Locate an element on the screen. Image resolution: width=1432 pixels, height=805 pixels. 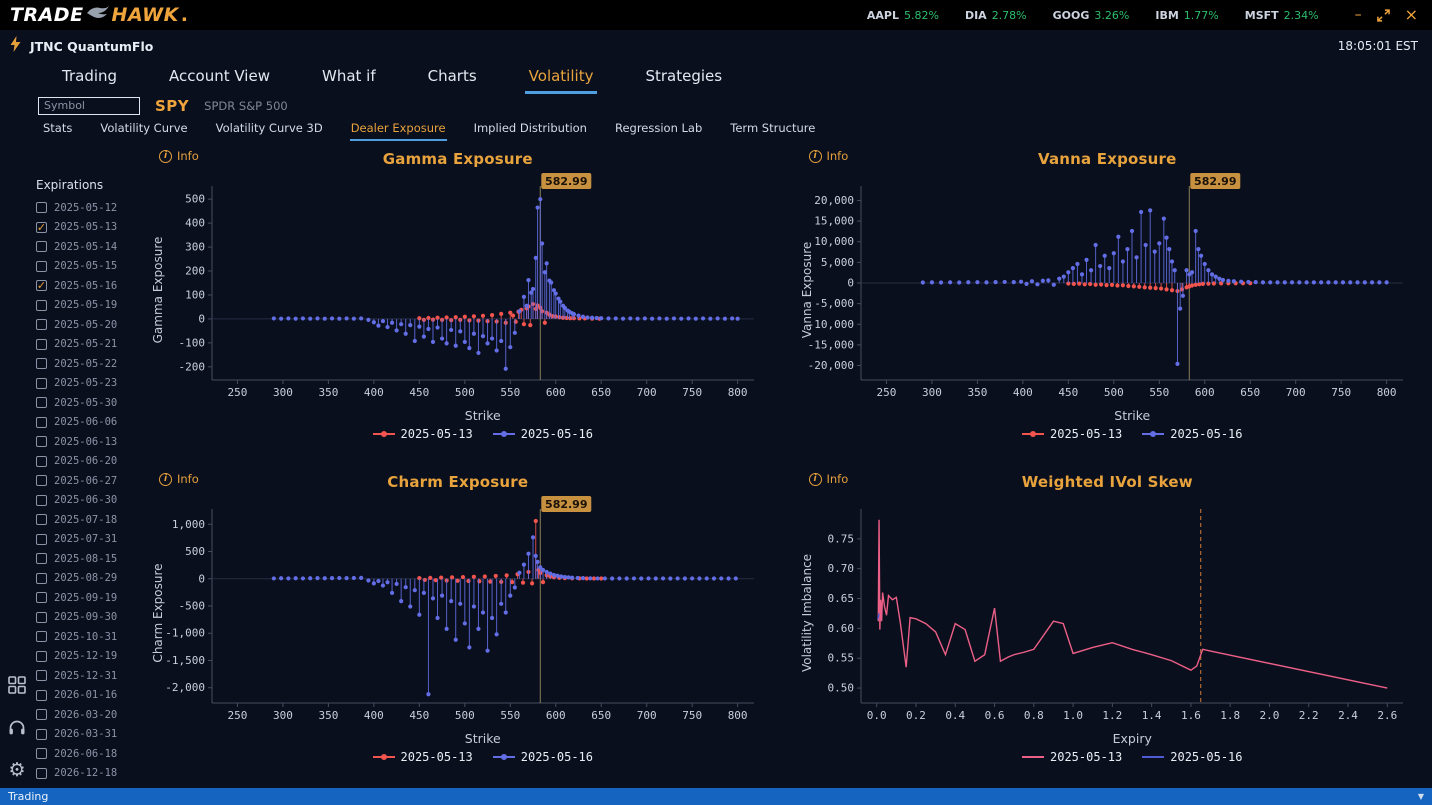
chart-title-ivol-skew: Weighted IVol Skew is located at coordinates (1107, 482).